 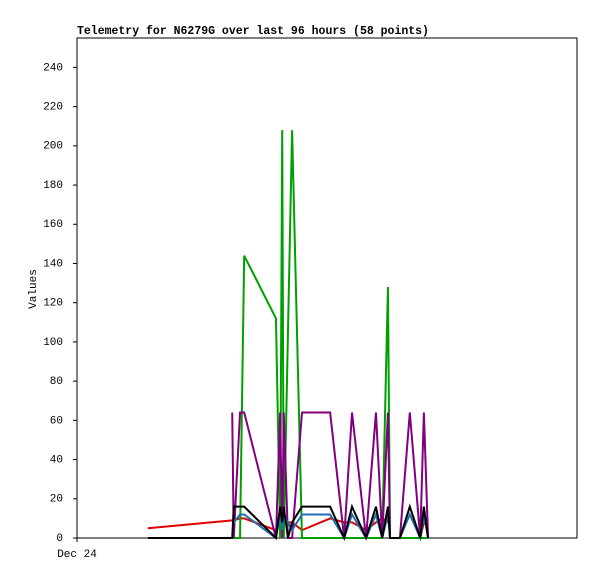 I want to click on y-tick-label: 180, so click(x=53, y=186).